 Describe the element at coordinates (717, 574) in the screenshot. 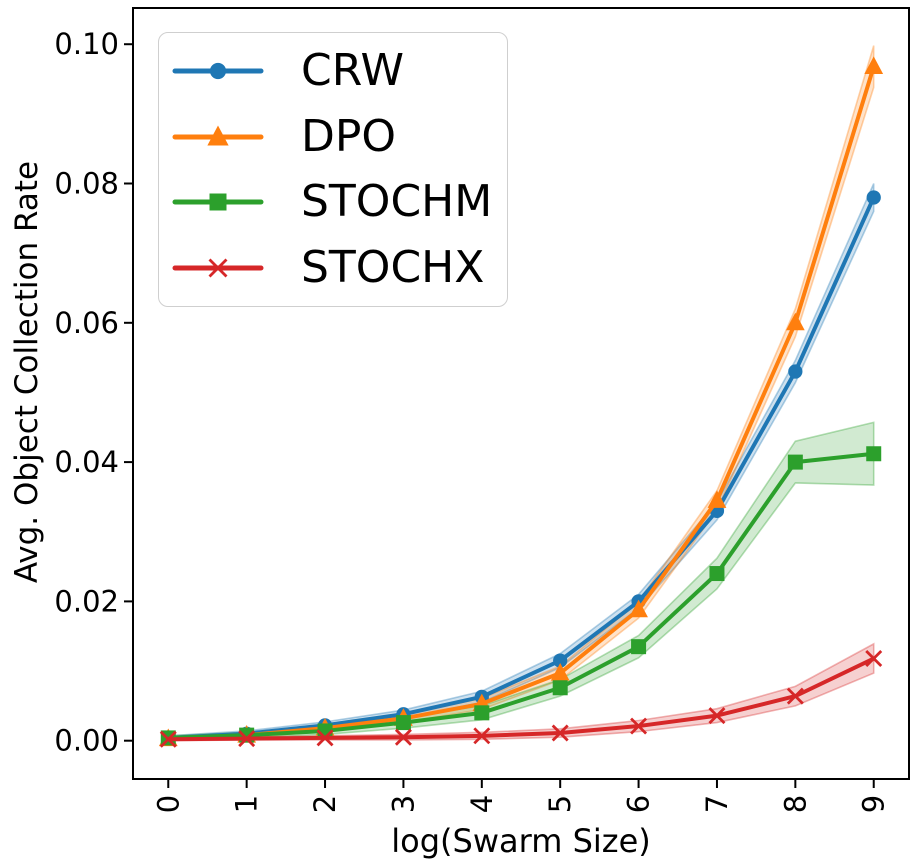

I see `marker-stochm-x7` at that location.